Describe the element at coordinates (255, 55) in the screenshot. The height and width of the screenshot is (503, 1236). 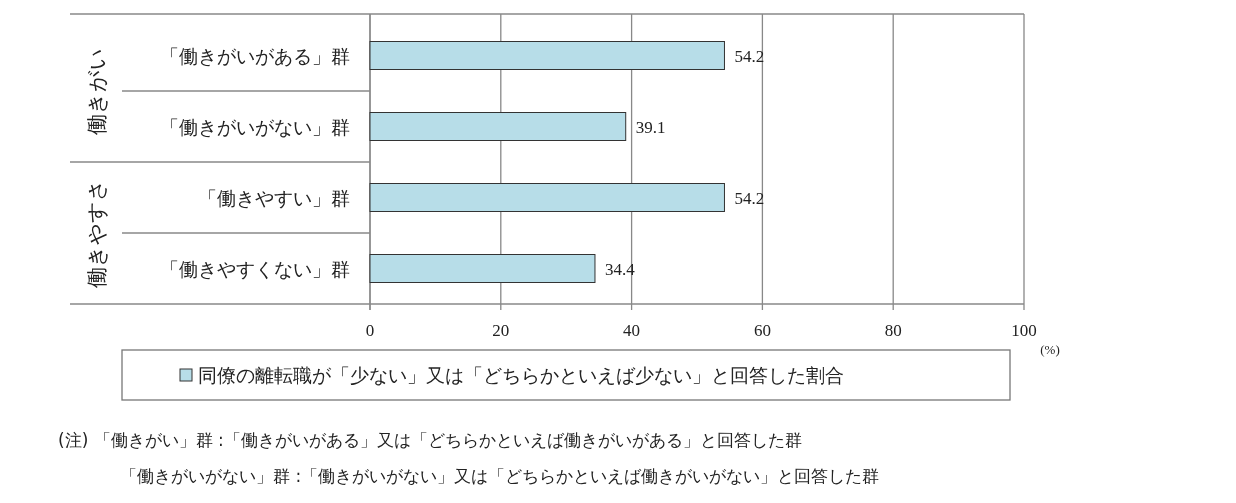
I see `y-tick-label: 「働きがいがある」群` at that location.